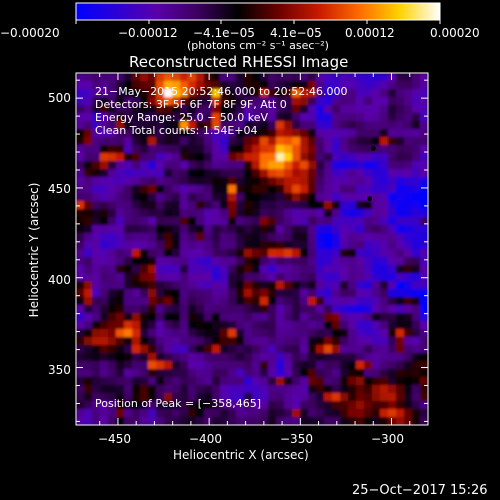 This screenshot has width=500, height=500. I want to click on colorbar-tick-label: −0.00012, so click(148, 33).